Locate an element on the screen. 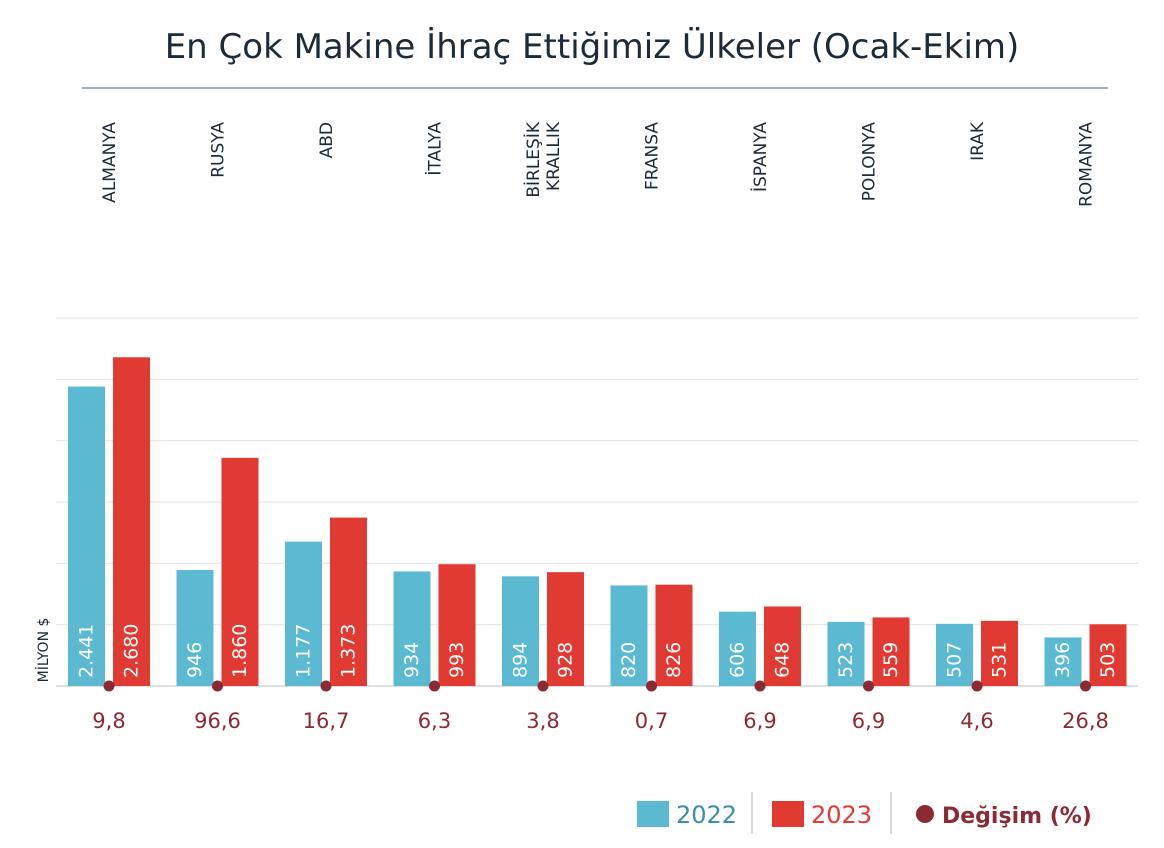 This screenshot has width=1164, height=848. data-label-2023-3: 993 is located at coordinates (457, 660).